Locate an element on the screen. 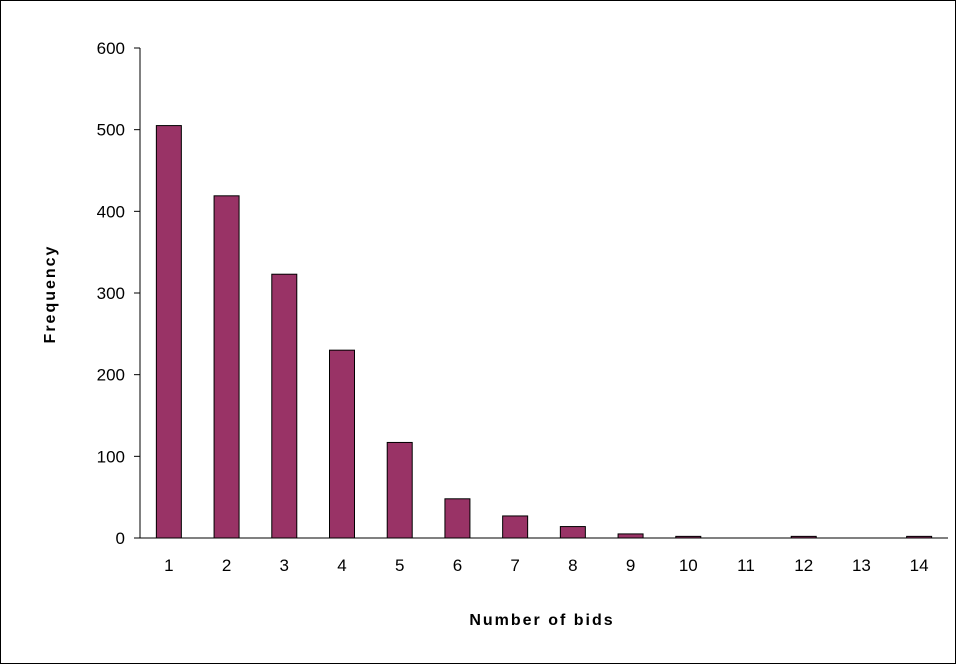  x-tick-label: 4 is located at coordinates (341, 565).